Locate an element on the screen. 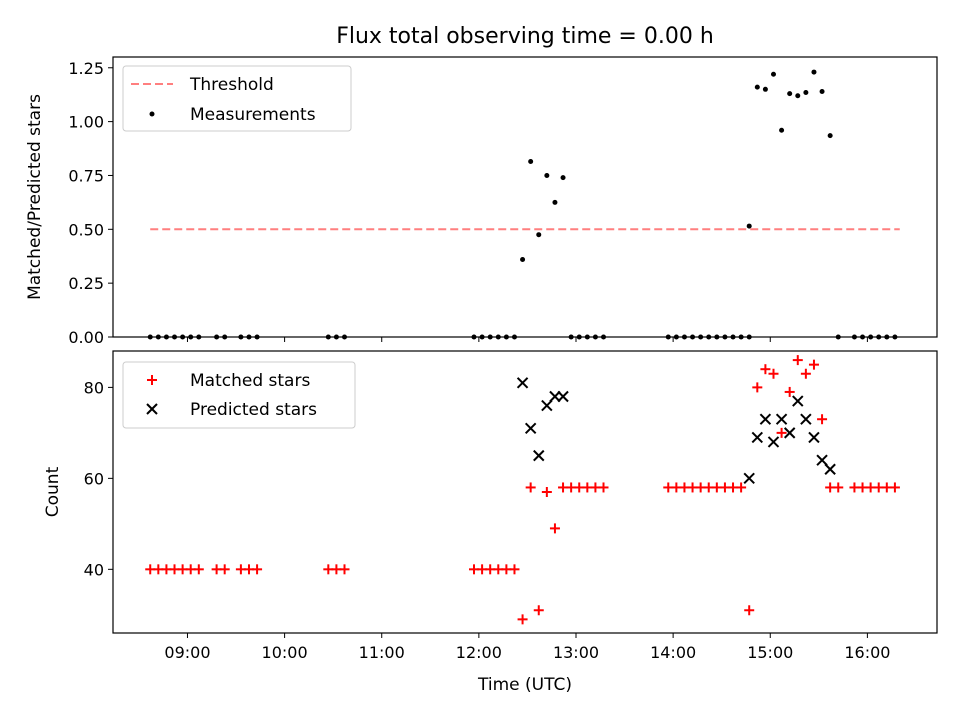 Image resolution: width=960 pixels, height=720 pixels. bottom-x-tick-label: 13:00 is located at coordinates (576, 652).